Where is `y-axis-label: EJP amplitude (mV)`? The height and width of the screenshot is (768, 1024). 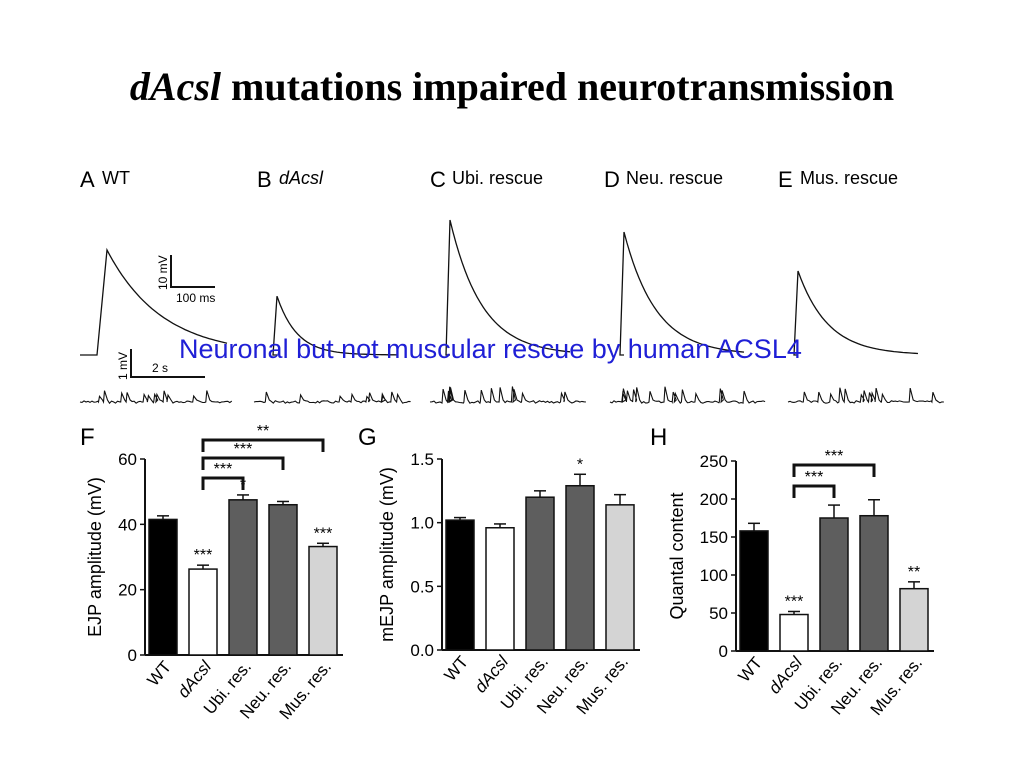 y-axis-label: EJP amplitude (mV) is located at coordinates (95, 557).